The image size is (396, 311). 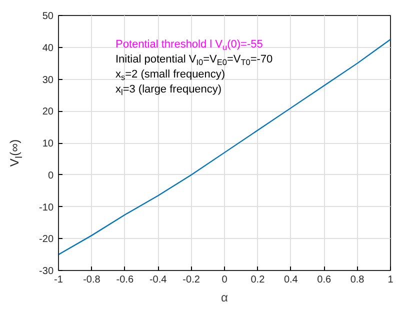 I want to click on y-tick-label: -30, so click(x=46, y=271).